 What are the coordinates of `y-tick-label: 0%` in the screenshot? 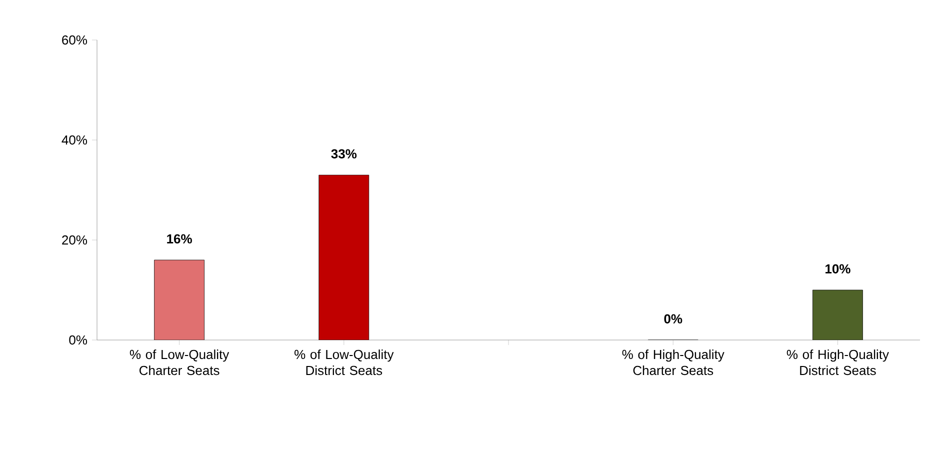 It's located at (78, 340).